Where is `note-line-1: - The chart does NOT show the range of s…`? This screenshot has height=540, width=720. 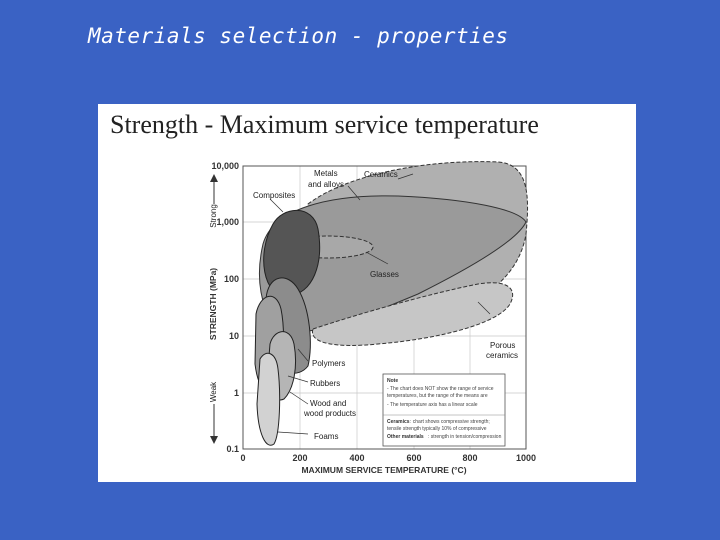 note-line-1: - The chart does NOT show the range of s… is located at coordinates (440, 389).